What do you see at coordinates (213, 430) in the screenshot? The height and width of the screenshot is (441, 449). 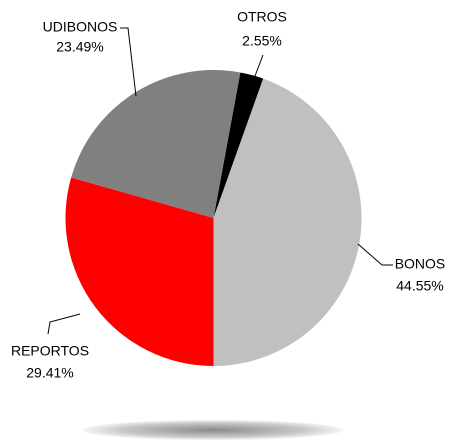 I see `pie-shadow` at bounding box center [213, 430].